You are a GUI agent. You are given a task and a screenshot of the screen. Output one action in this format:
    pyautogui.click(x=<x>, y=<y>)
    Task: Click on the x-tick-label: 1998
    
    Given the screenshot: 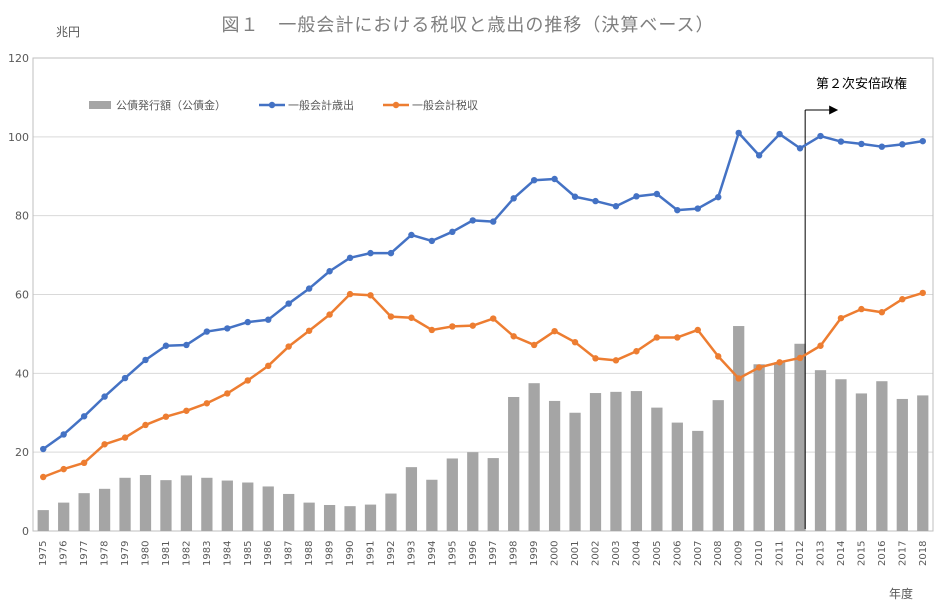 What is the action you would take?
    pyautogui.click(x=514, y=553)
    